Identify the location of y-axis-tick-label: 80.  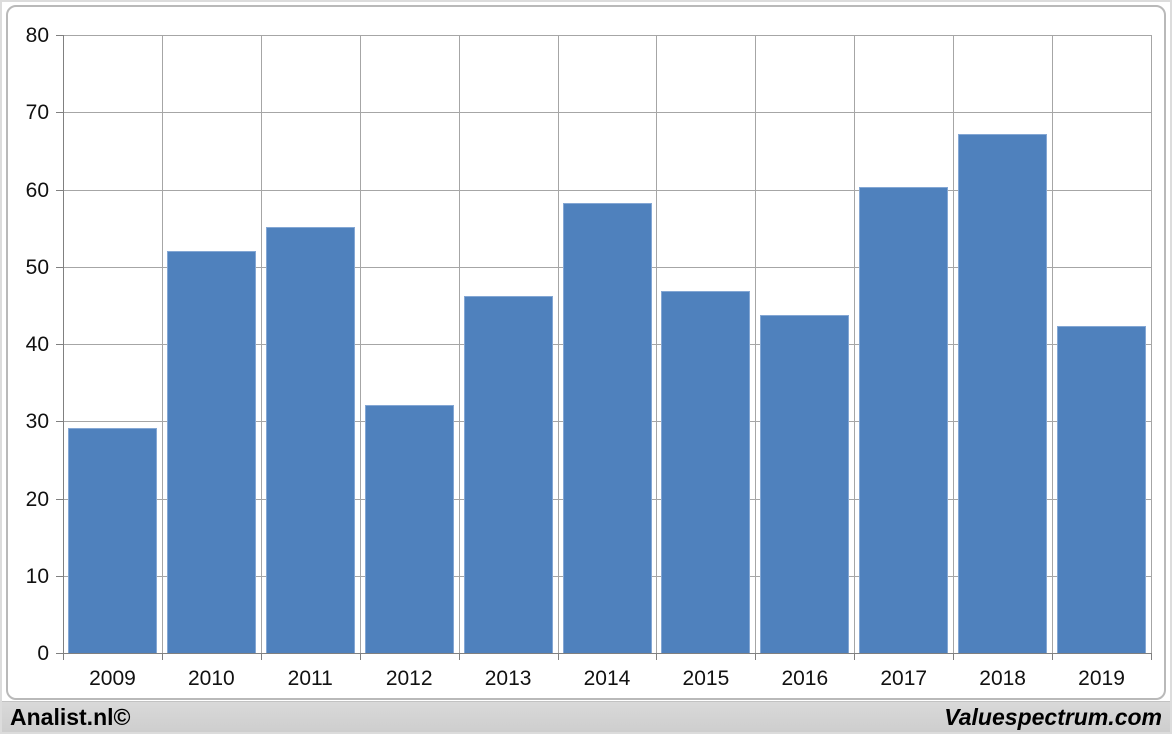
(37, 35).